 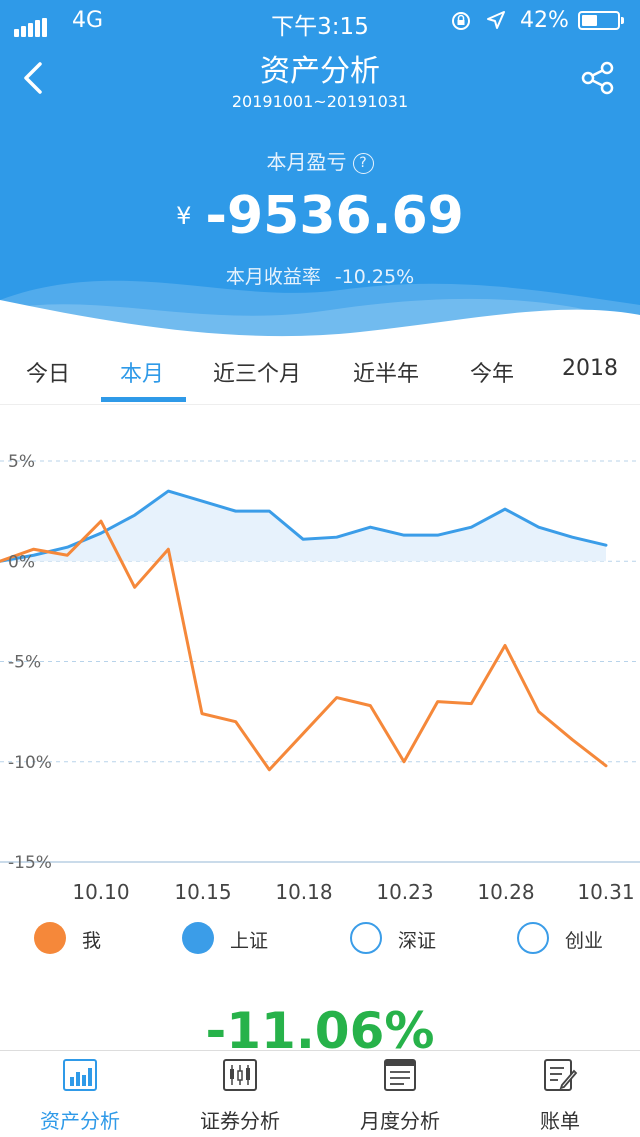 I want to click on y-tick-label: -15%, so click(x=30, y=863).